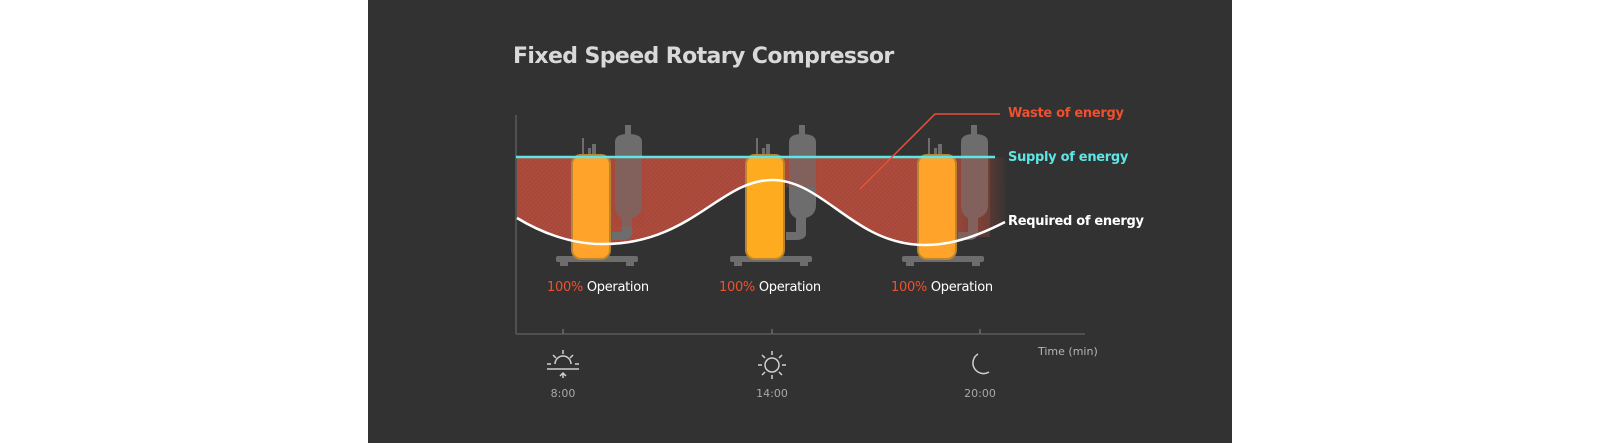 The width and height of the screenshot is (1600, 443). I want to click on operation-label-2: 100% Operation, so click(770, 287).